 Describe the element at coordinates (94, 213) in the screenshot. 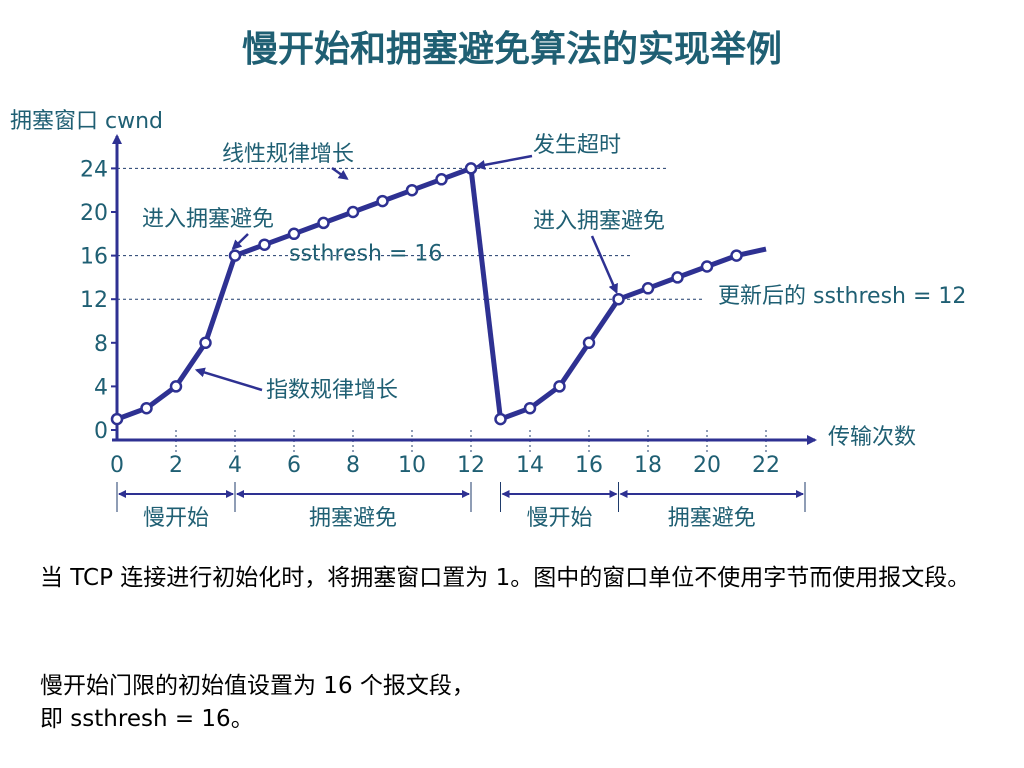

I see `y-tick-label: 20` at that location.